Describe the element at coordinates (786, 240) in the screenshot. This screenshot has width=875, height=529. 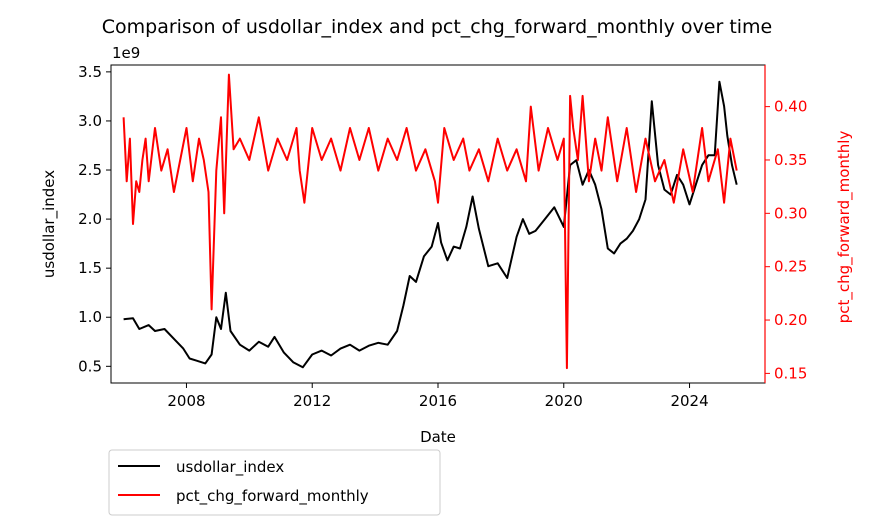
I see `right-axis-ticks: 0.15 0.20 0.25 0.30 0.35 0.40` at that location.